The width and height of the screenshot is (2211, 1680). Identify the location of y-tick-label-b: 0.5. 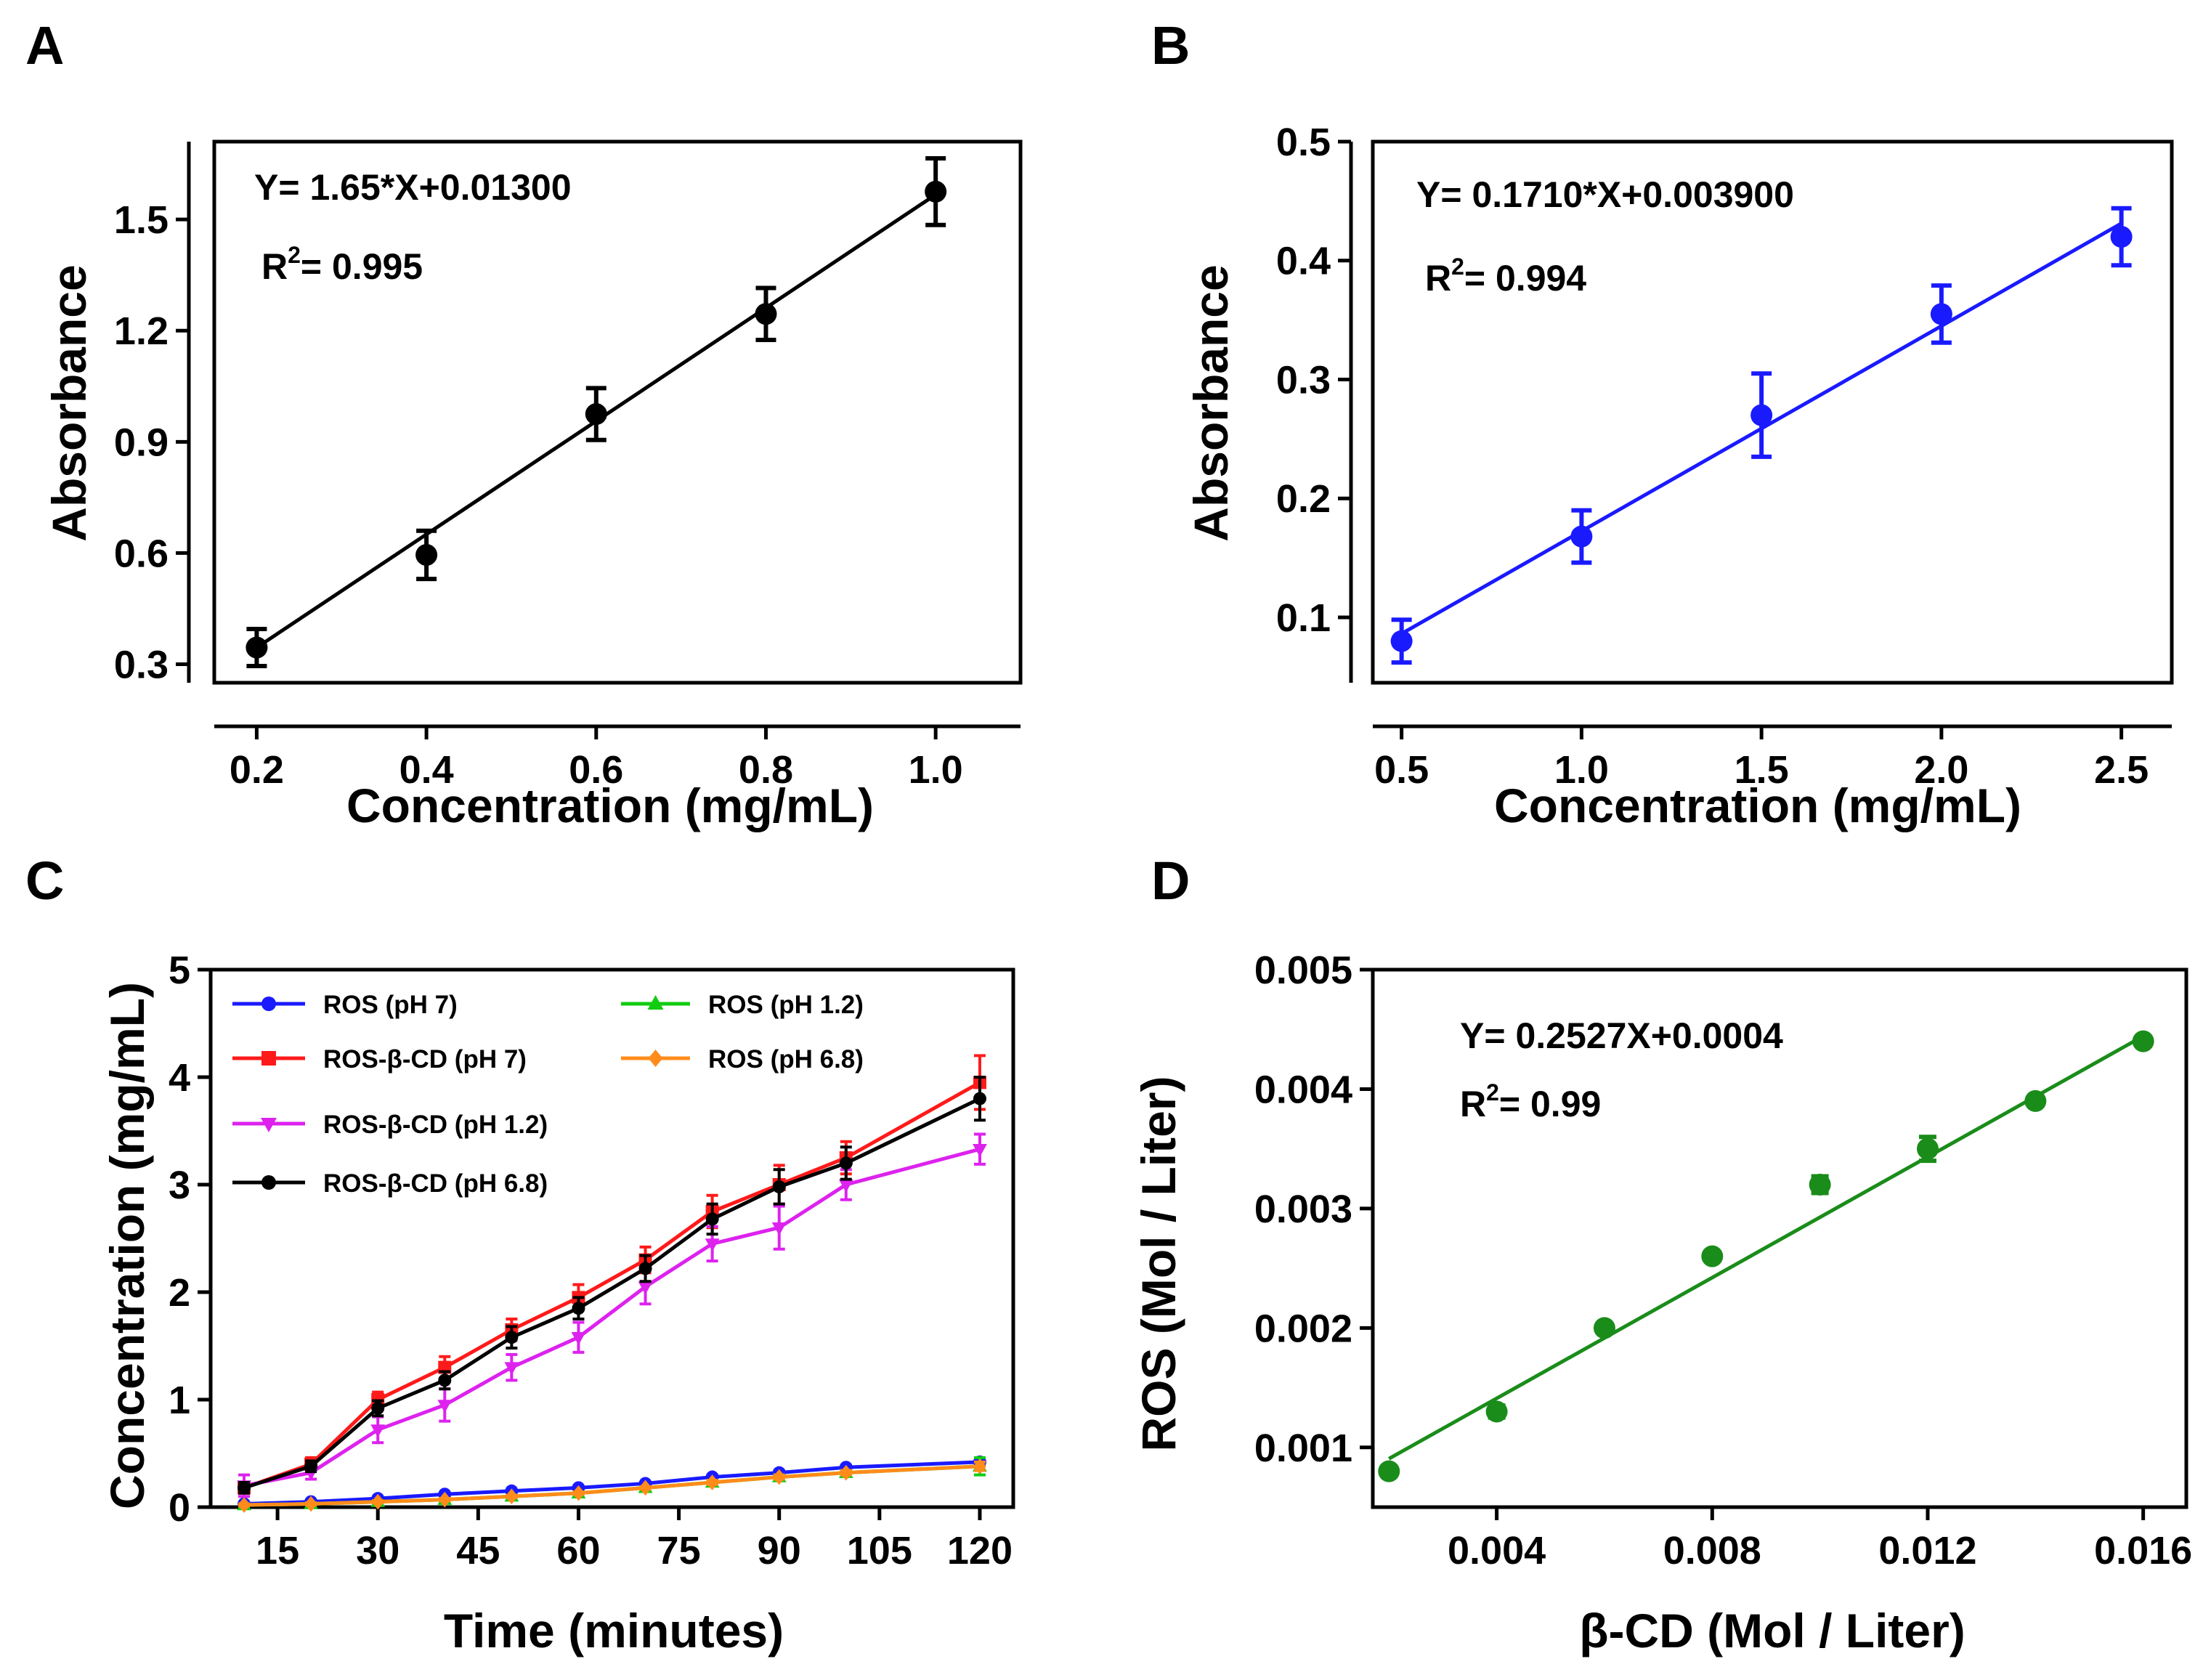
(1303, 142).